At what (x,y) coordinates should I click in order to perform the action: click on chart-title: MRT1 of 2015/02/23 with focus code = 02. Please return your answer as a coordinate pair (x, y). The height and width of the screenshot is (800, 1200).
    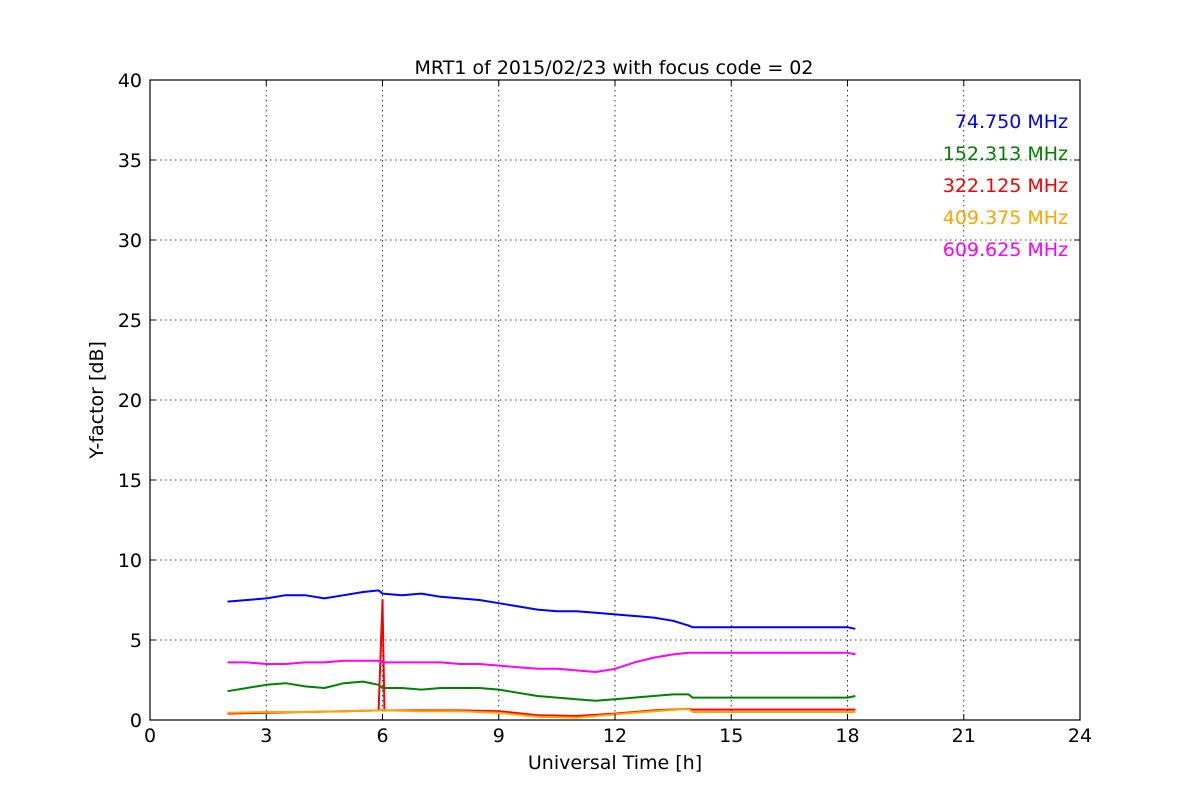
    Looking at the image, I should click on (614, 68).